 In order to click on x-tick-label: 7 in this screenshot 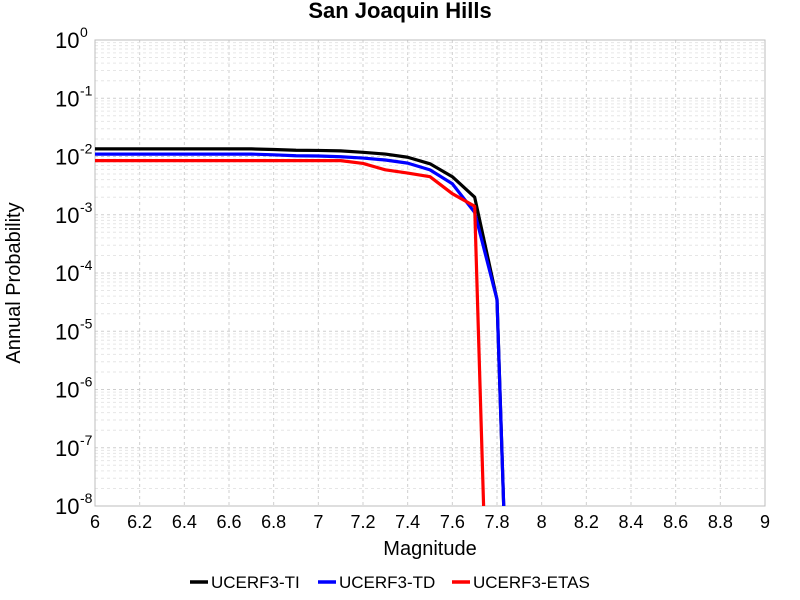, I will do `click(318, 522)`.